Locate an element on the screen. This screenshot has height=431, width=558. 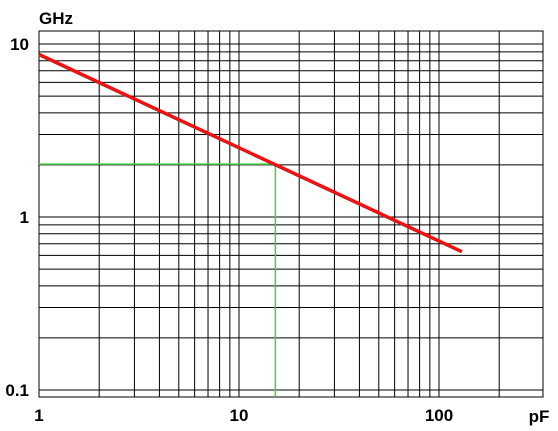
x-tick-label: 100 is located at coordinates (439, 415).